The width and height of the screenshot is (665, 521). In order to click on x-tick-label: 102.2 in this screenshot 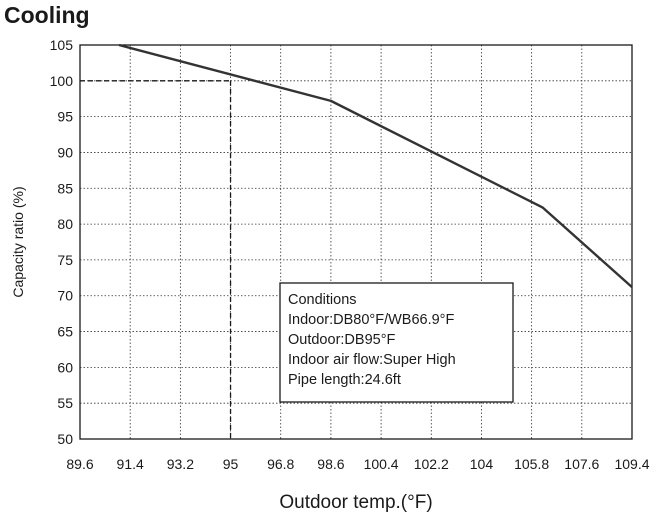, I will do `click(431, 464)`.